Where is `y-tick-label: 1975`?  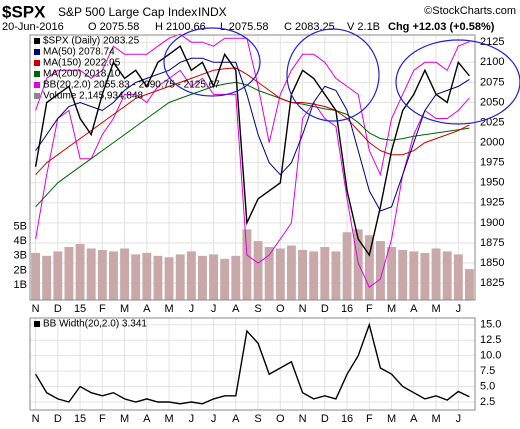 y-tick-label: 1975 is located at coordinates (492, 163).